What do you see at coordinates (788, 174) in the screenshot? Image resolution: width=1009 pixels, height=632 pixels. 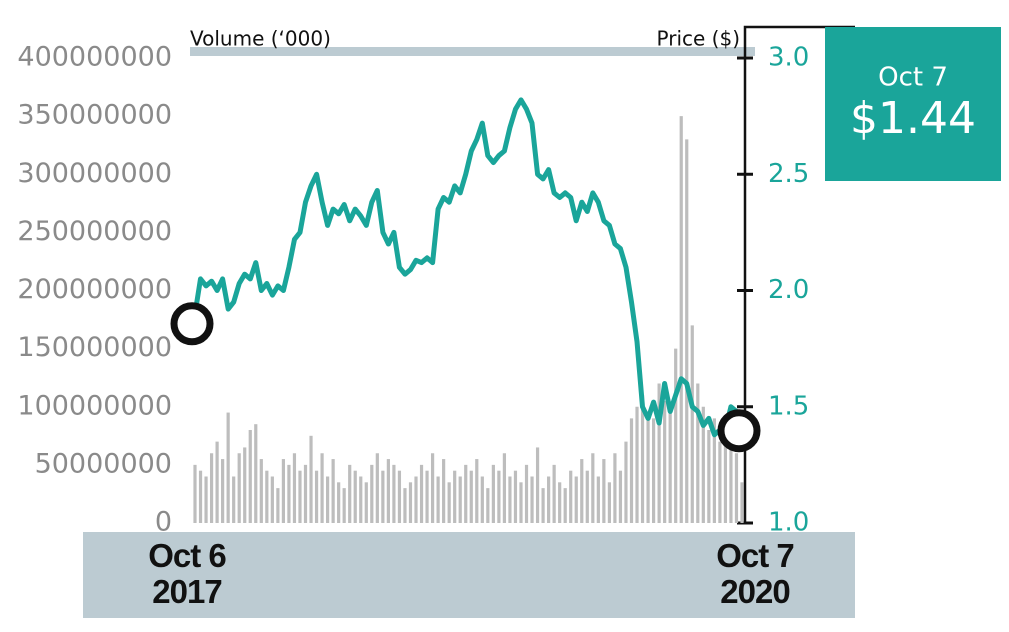 I see `y2-tick-label: 2.5` at bounding box center [788, 174].